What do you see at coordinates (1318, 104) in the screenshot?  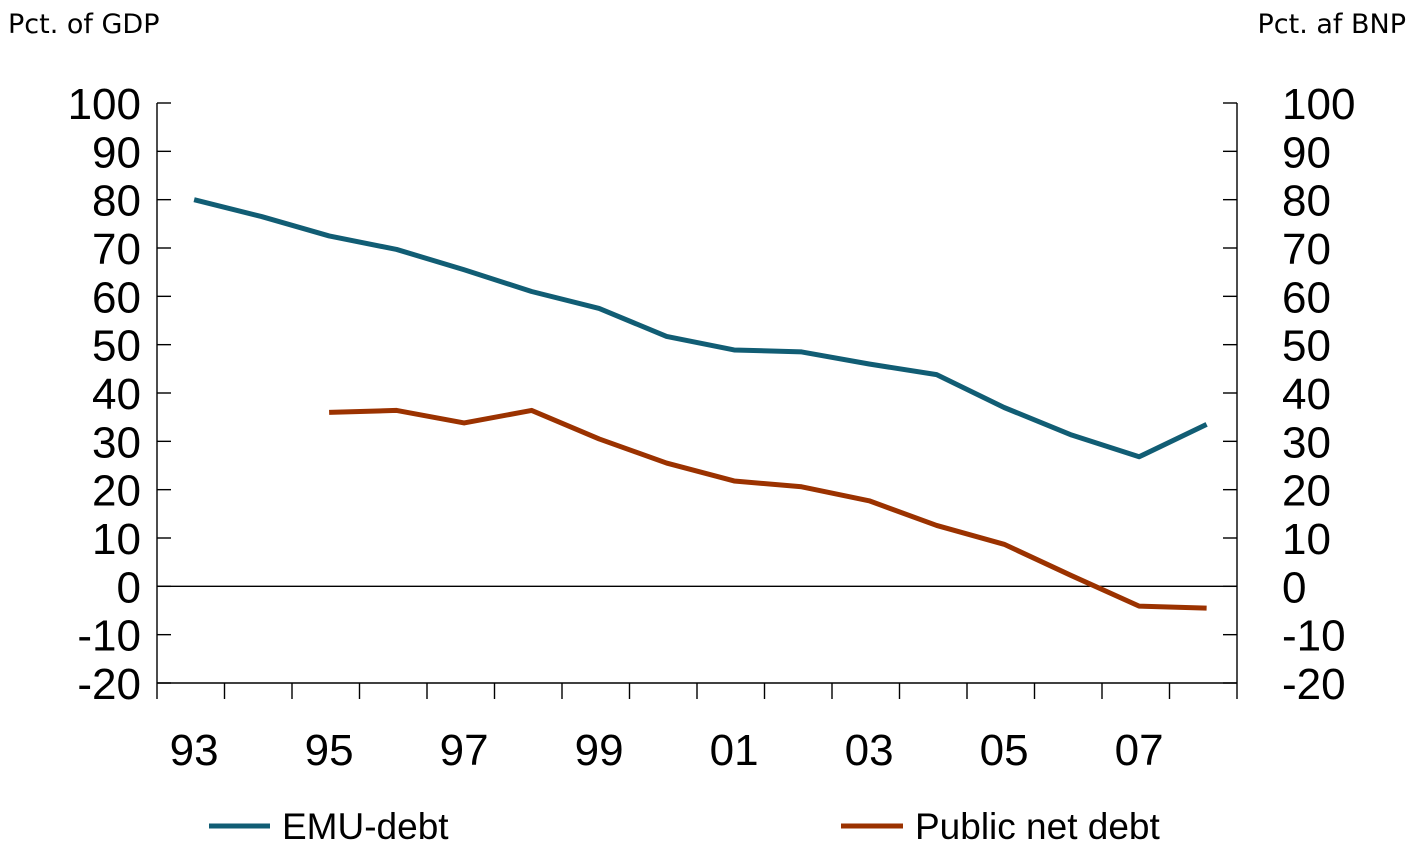 I see `right-y-tick-label: 100` at bounding box center [1318, 104].